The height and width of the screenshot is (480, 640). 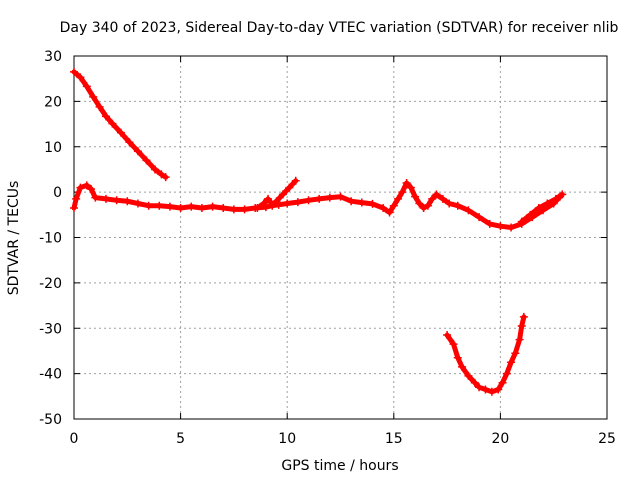 What do you see at coordinates (180, 439) in the screenshot?
I see `x-tick-label: 5` at bounding box center [180, 439].